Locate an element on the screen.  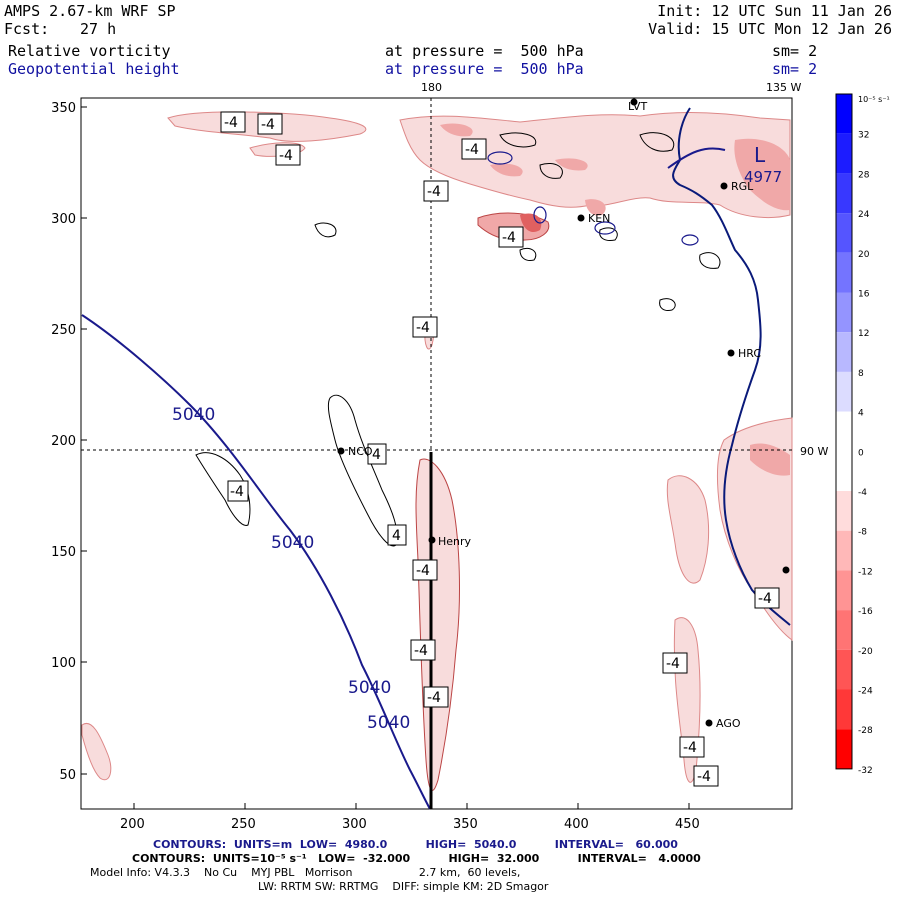
x-tick-label: 300 is located at coordinates (354, 824).